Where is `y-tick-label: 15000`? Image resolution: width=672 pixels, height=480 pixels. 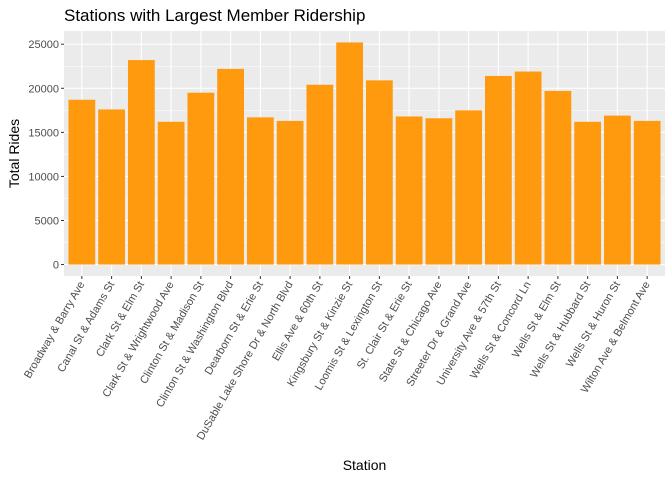 y-tick-label: 15000 is located at coordinates (43, 133).